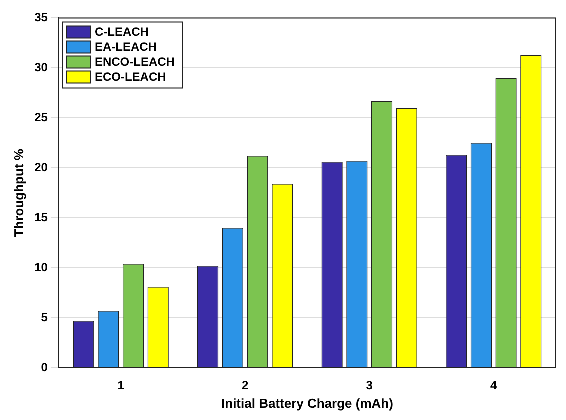 This screenshot has width=566, height=420. I want to click on y-tick-label: 10, so click(41, 267).